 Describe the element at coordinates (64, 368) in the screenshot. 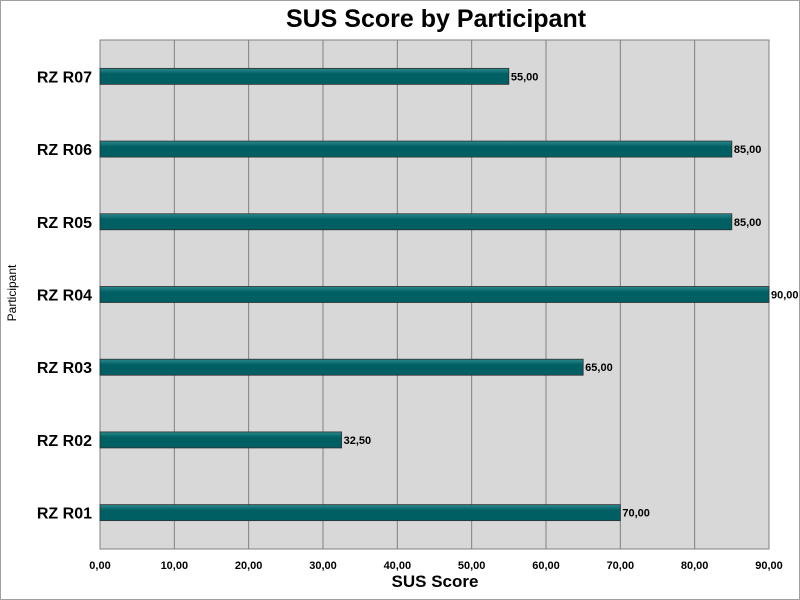

I see `category-label: RZ R03` at that location.